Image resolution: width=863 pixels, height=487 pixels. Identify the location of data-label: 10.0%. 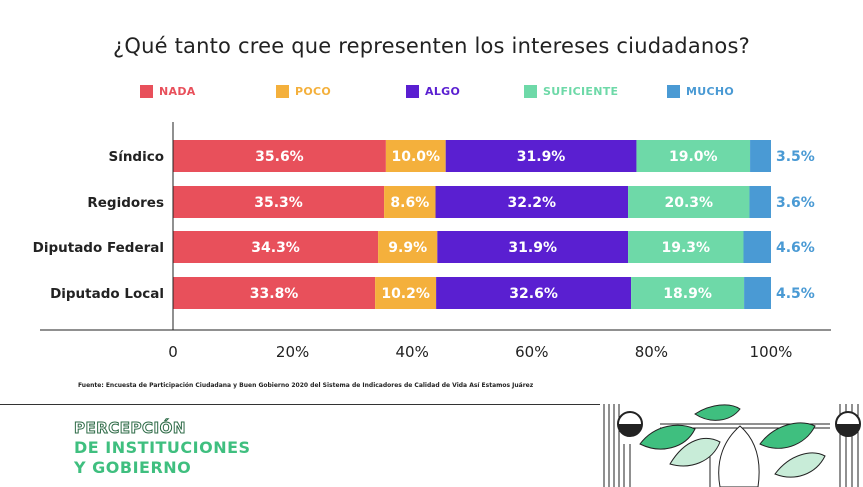
(415, 157).